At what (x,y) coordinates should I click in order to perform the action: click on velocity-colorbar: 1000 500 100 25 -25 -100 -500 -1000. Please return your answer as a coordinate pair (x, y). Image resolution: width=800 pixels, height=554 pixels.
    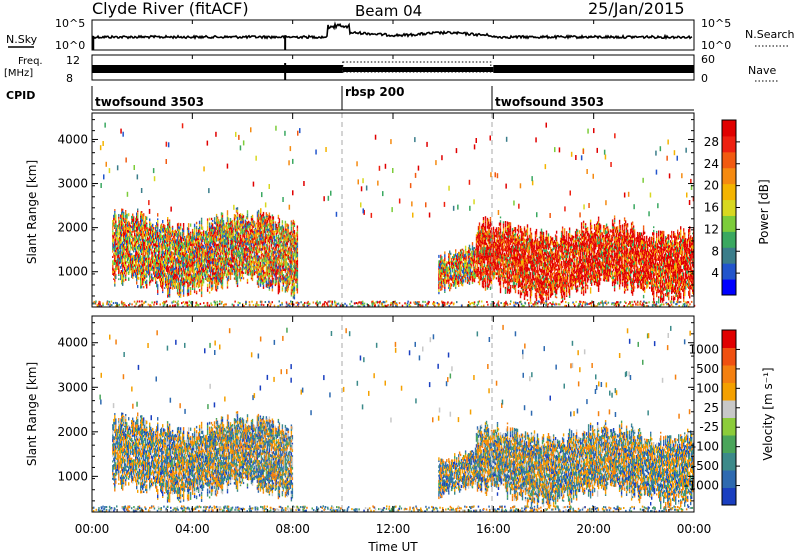
    Looking at the image, I should click on (712, 417).